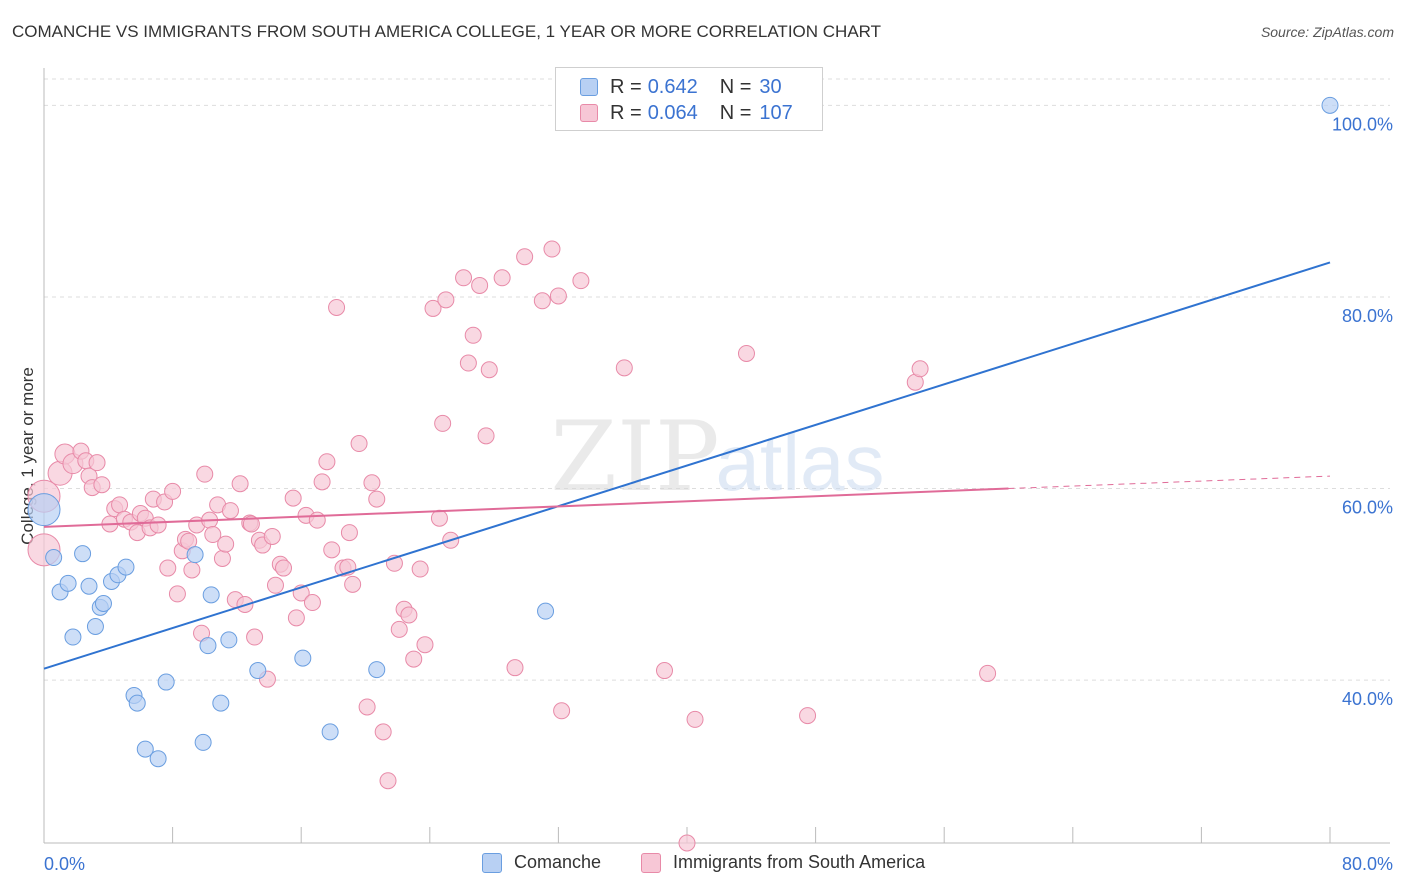 Image resolution: width=1406 pixels, height=892 pixels. I want to click on legend-item-comanche: Comanche, so click(541, 862).